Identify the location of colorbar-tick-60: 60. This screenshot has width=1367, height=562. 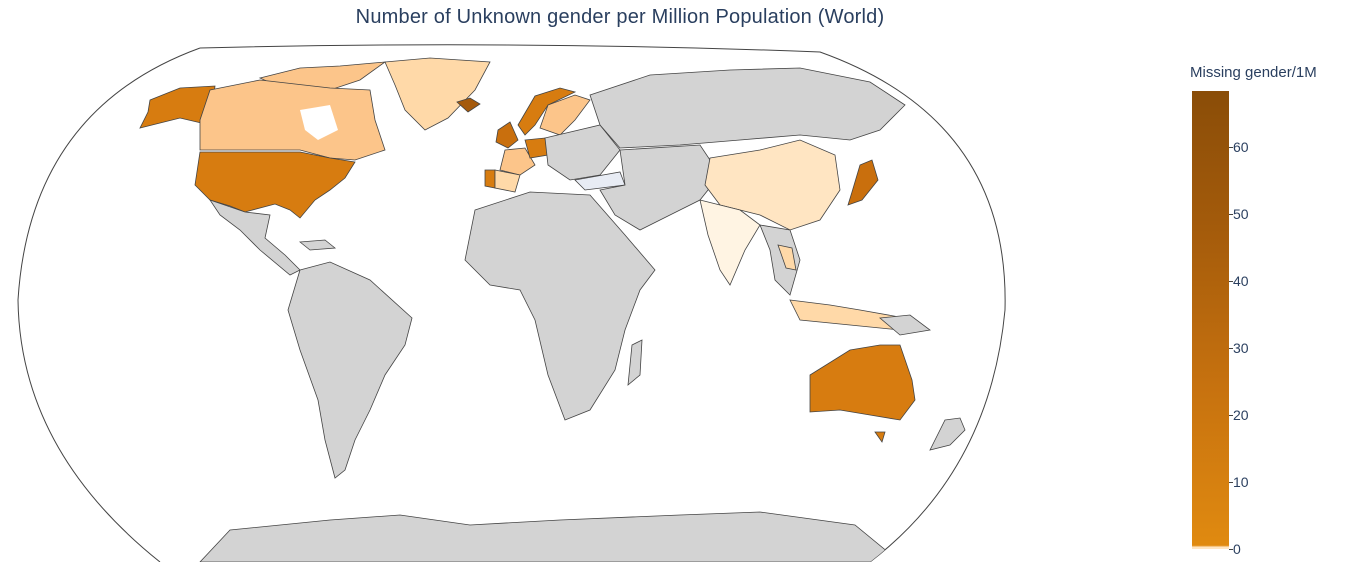
(1241, 147).